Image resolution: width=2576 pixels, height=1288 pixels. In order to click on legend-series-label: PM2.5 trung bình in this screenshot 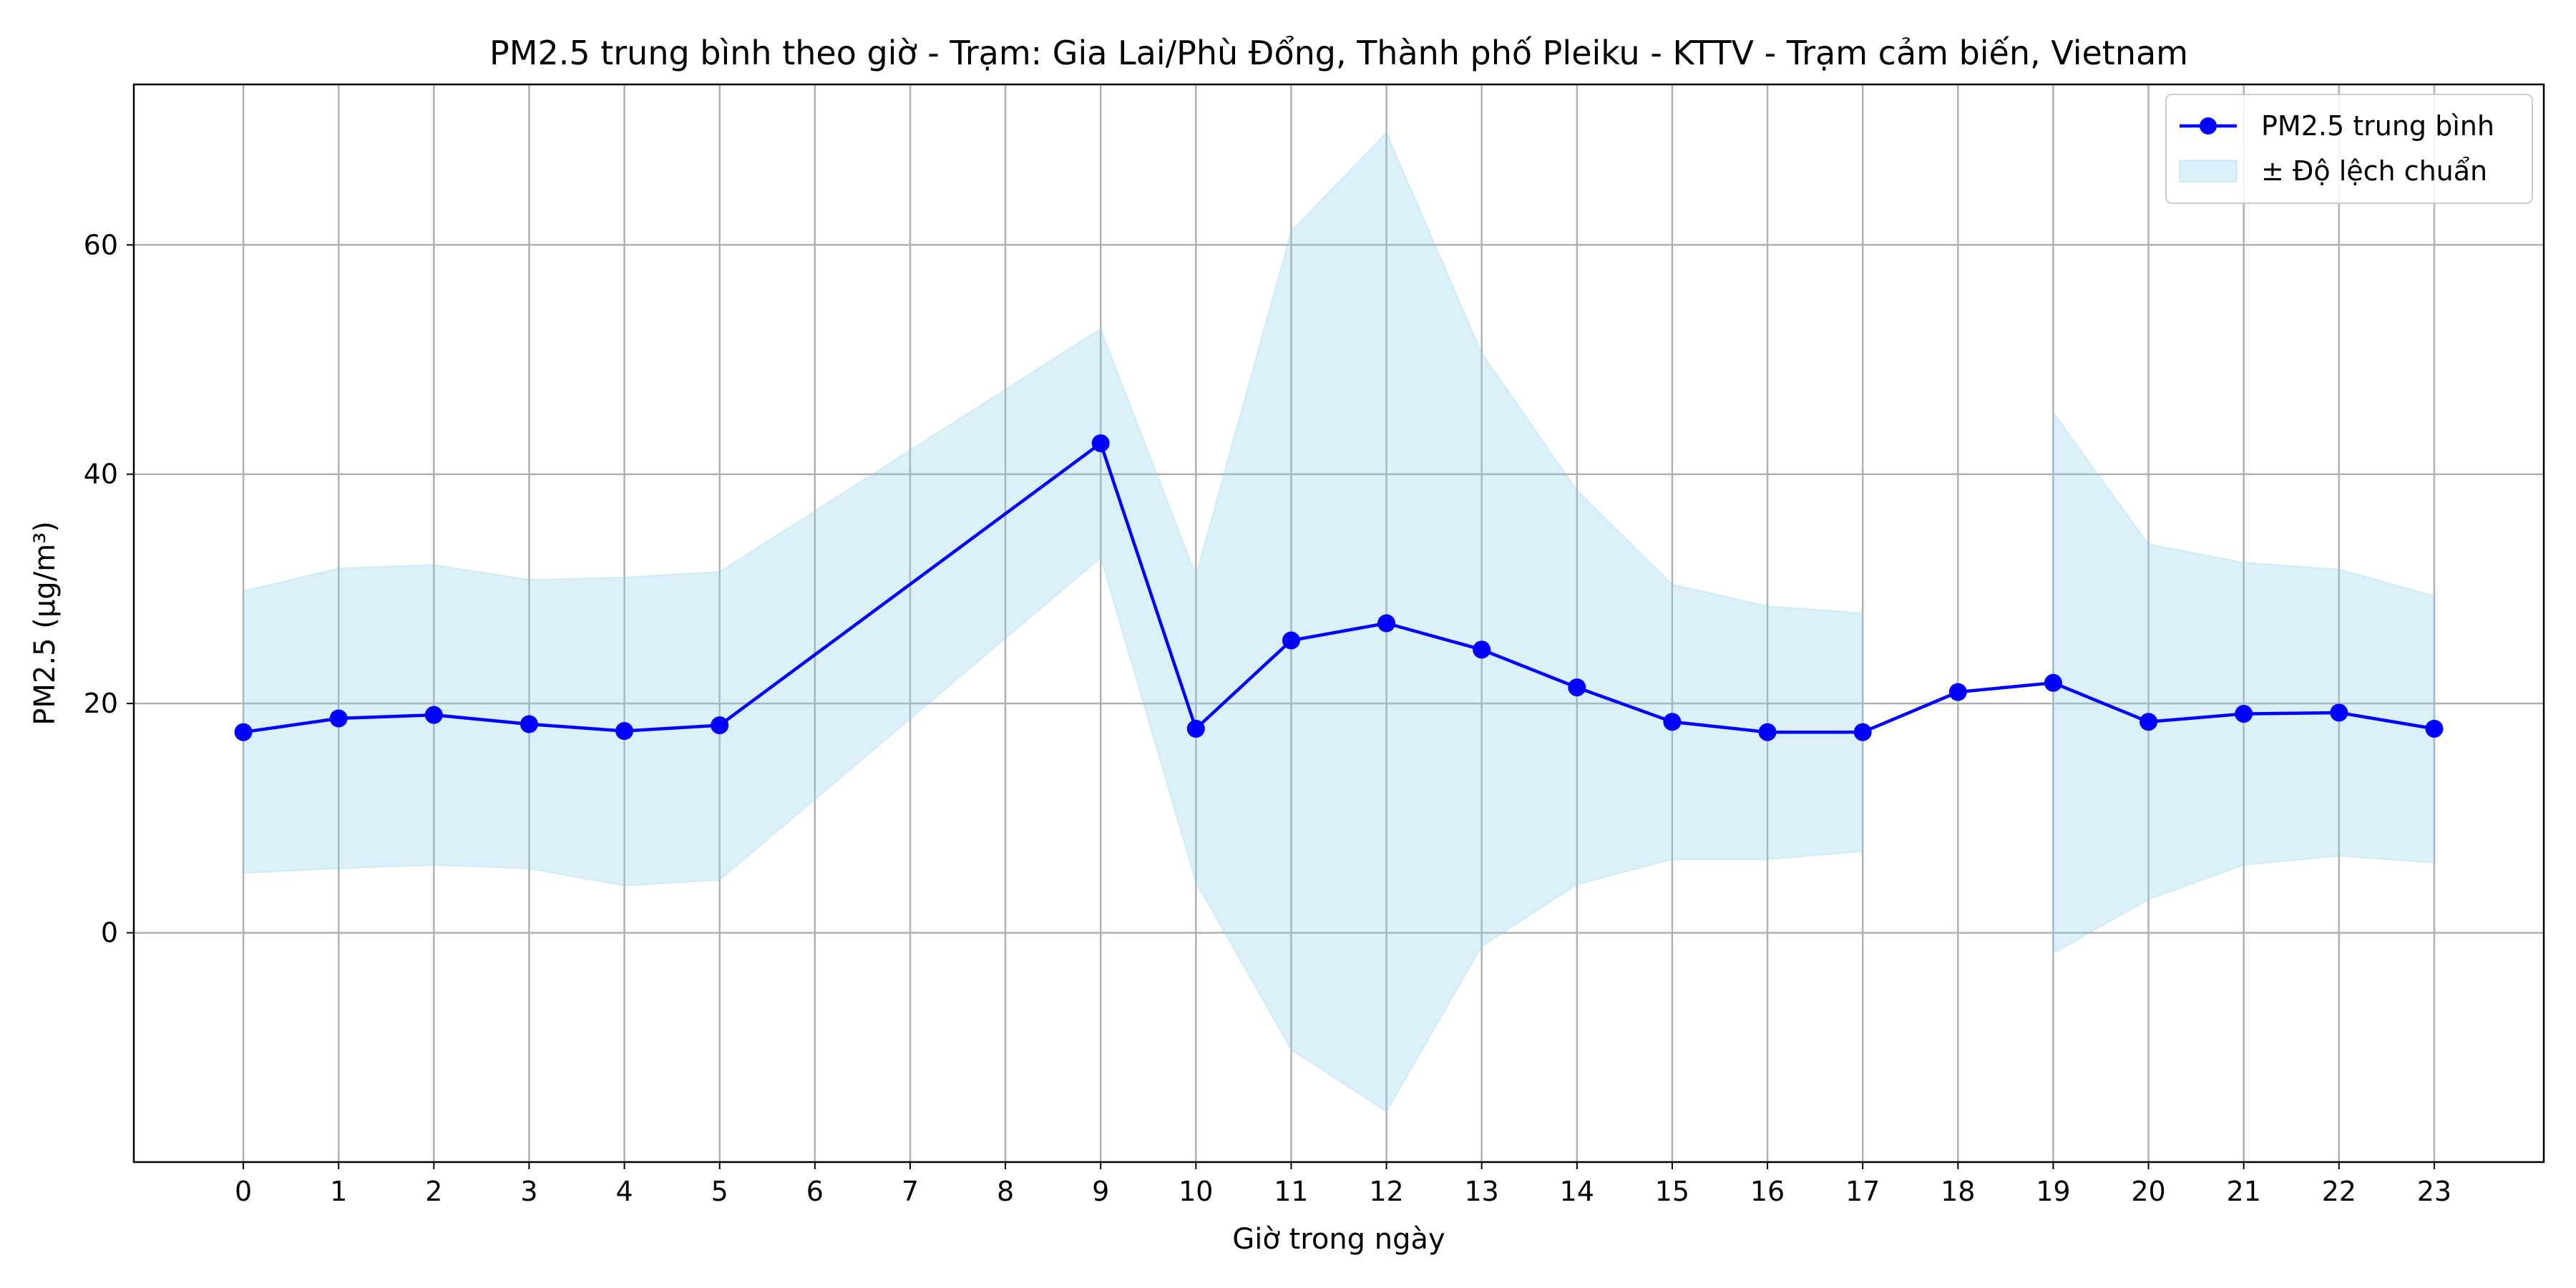, I will do `click(2377, 126)`.